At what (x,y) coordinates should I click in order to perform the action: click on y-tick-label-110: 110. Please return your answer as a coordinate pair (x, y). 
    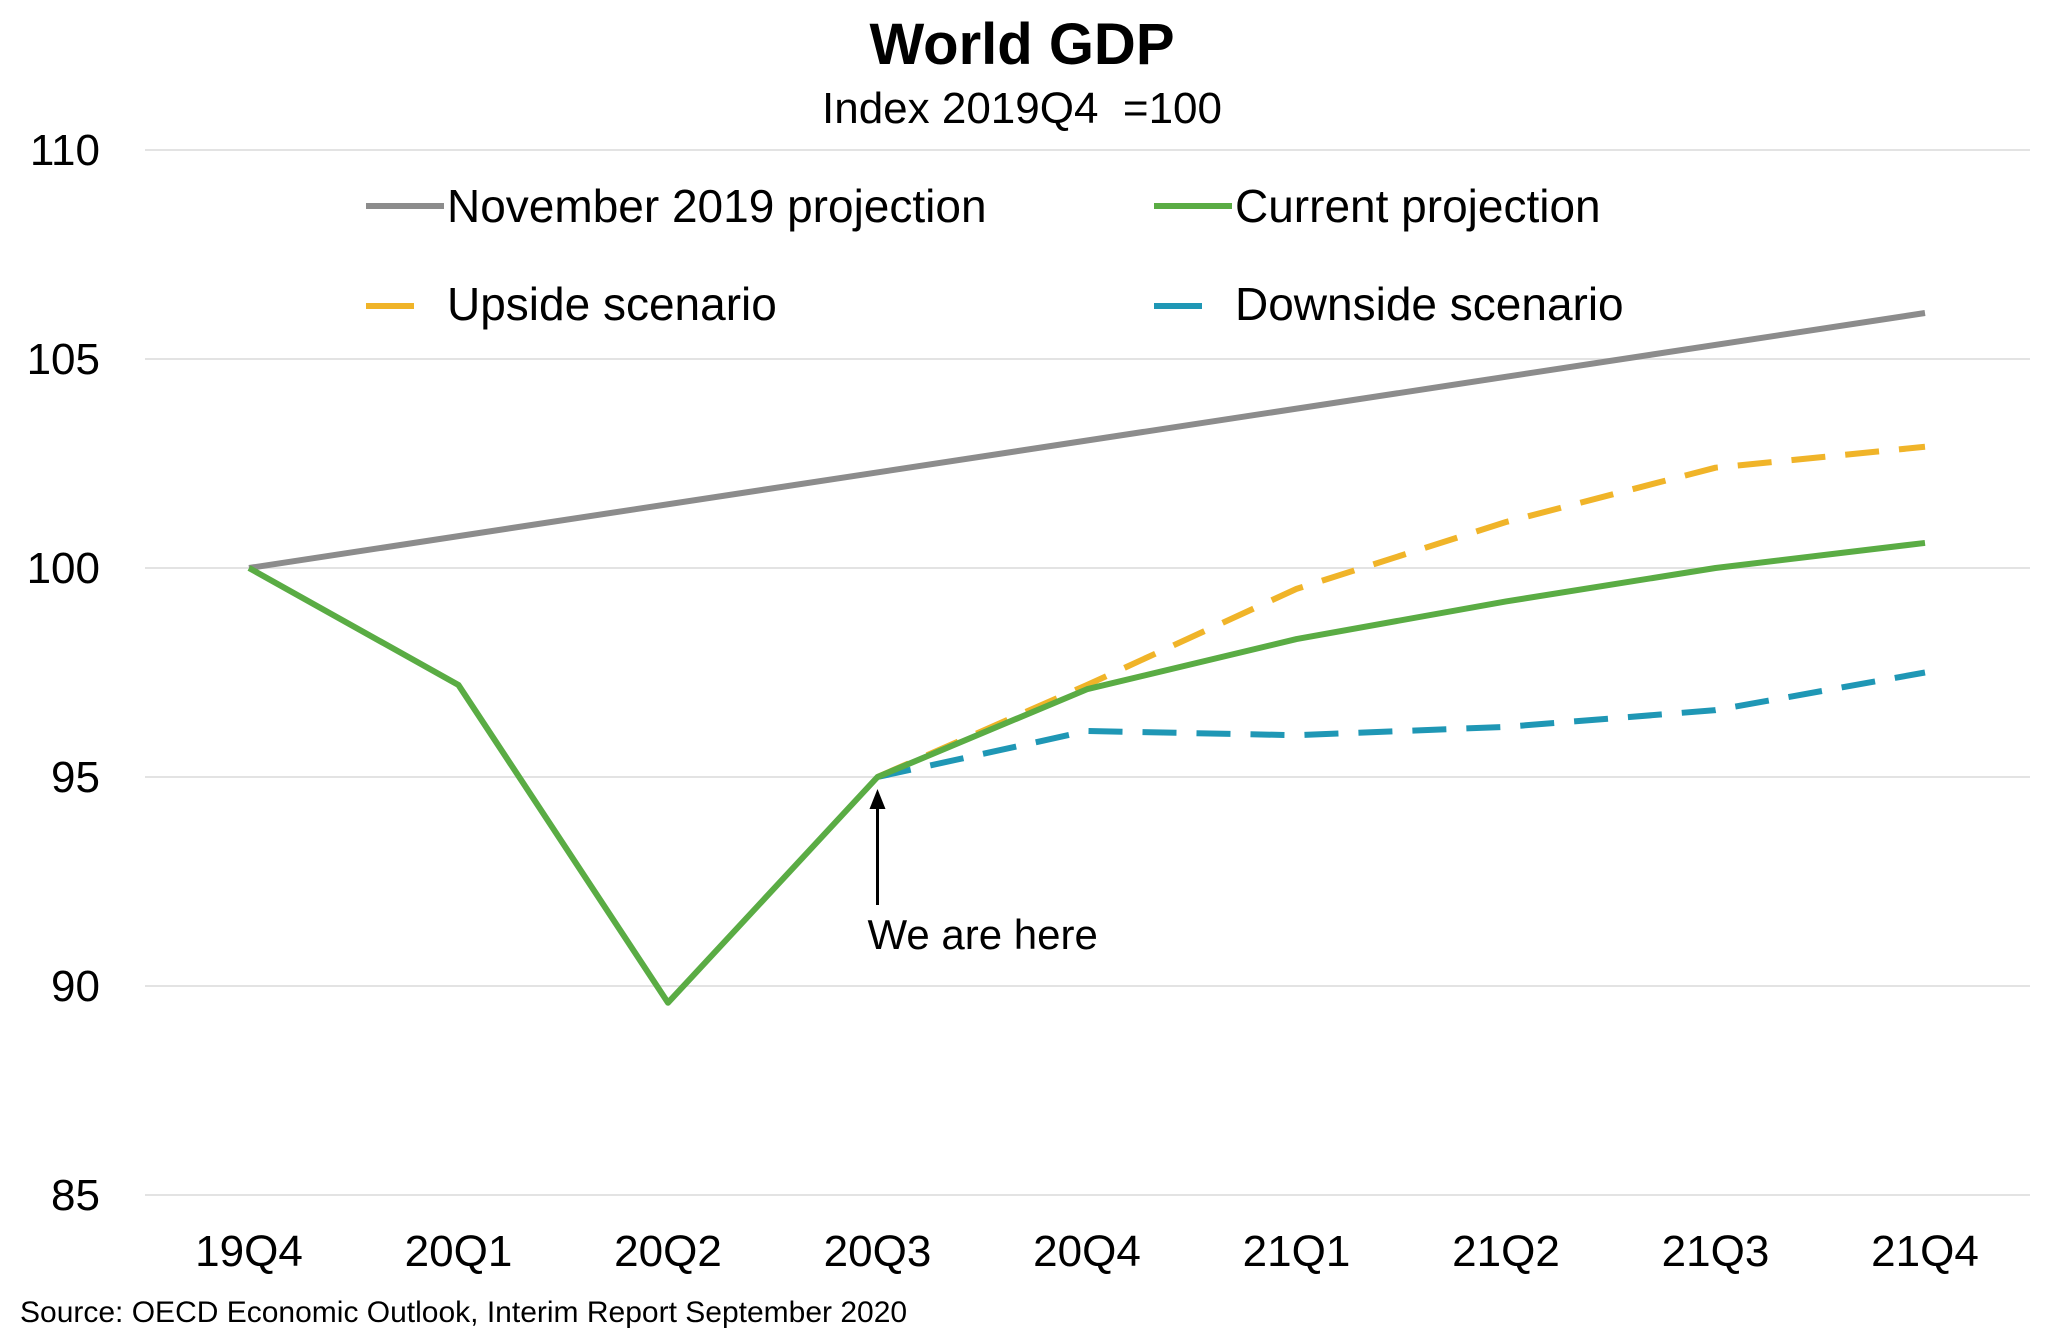
    Looking at the image, I should click on (65, 150).